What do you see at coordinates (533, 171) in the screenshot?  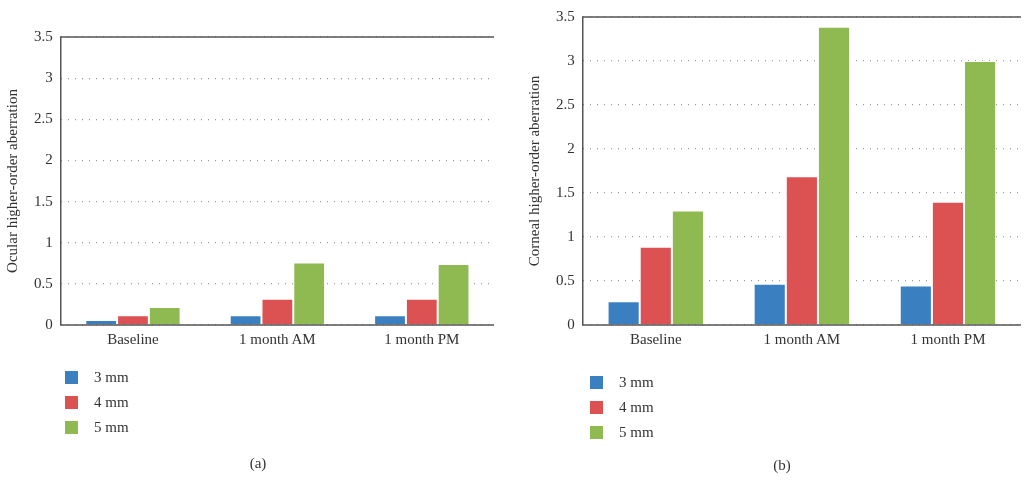 I see `y-axis-title: Corneal higher-order aberration` at bounding box center [533, 171].